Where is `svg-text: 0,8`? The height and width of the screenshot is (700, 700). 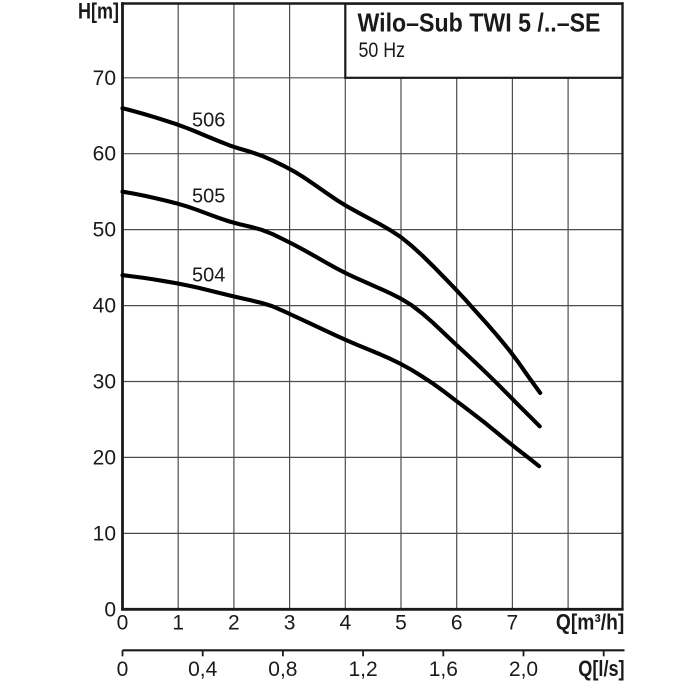 svg-text: 0,8 is located at coordinates (282, 669).